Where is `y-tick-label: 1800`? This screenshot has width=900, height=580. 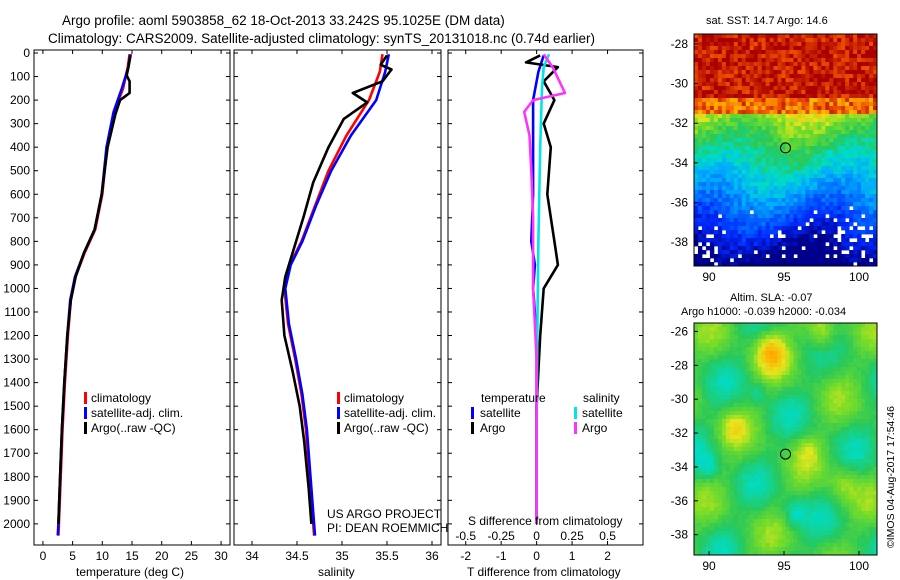 y-tick-label: 1800 is located at coordinates (16, 477).